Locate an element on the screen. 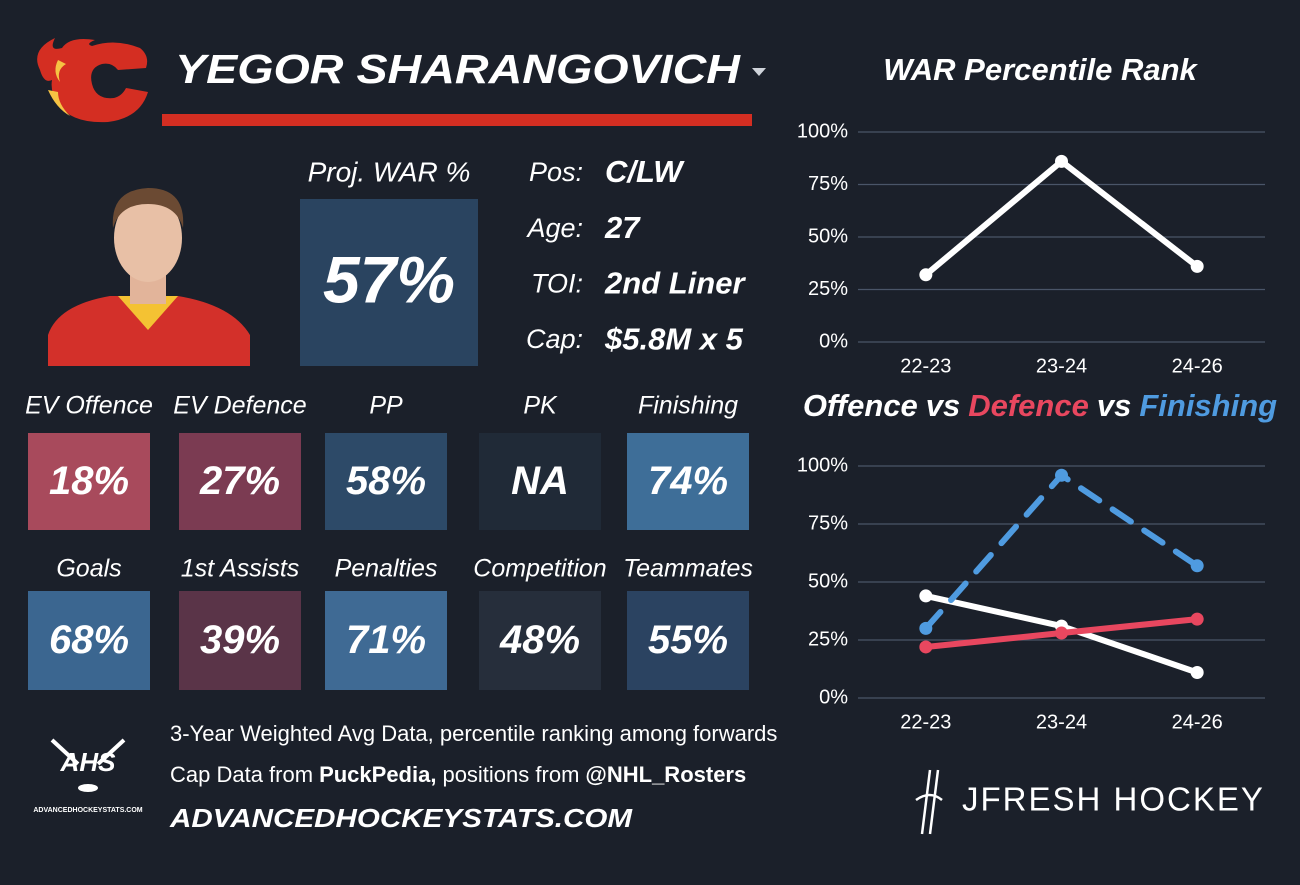 This screenshot has width=1300, height=885. bio-label: Age: is located at coordinates (554, 228).